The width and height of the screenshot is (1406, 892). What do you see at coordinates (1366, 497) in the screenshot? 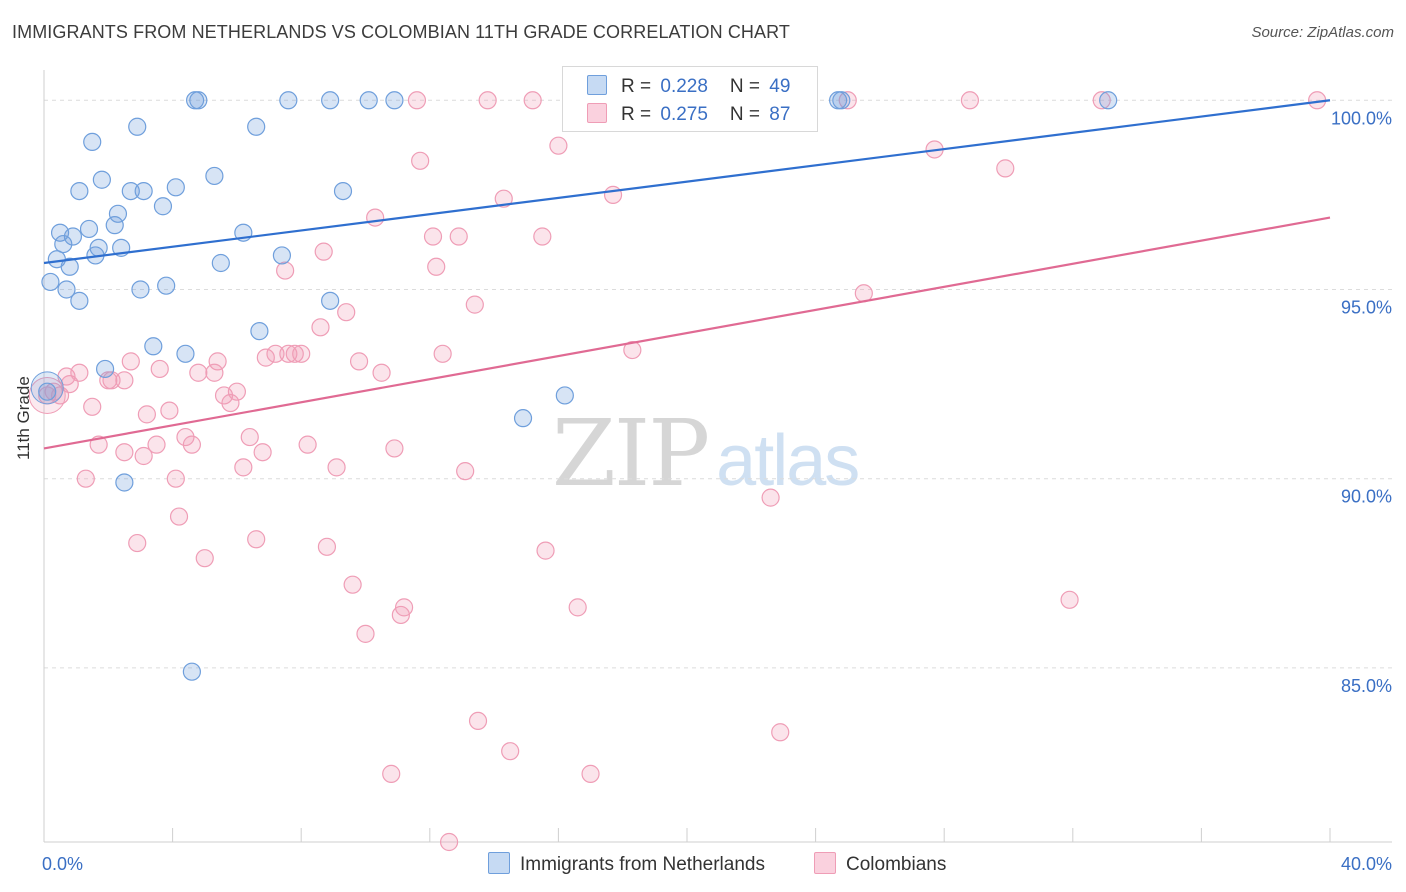
I see `y-tick-label: 90.0%` at bounding box center [1366, 497].